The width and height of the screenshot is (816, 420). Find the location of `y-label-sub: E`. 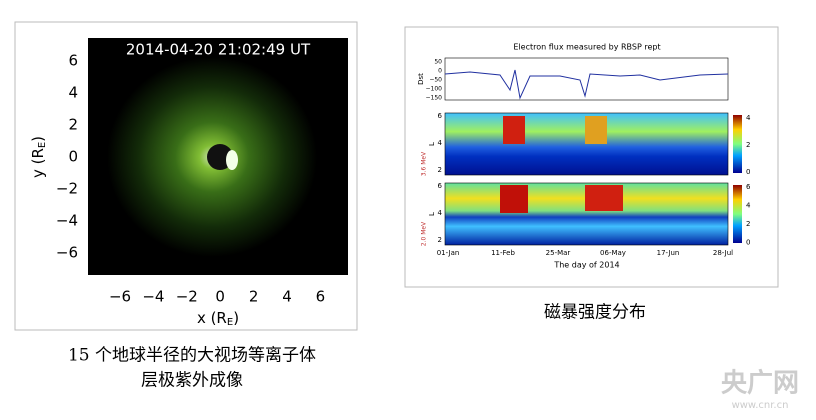

y-label-sub: E is located at coordinates (42, 145).